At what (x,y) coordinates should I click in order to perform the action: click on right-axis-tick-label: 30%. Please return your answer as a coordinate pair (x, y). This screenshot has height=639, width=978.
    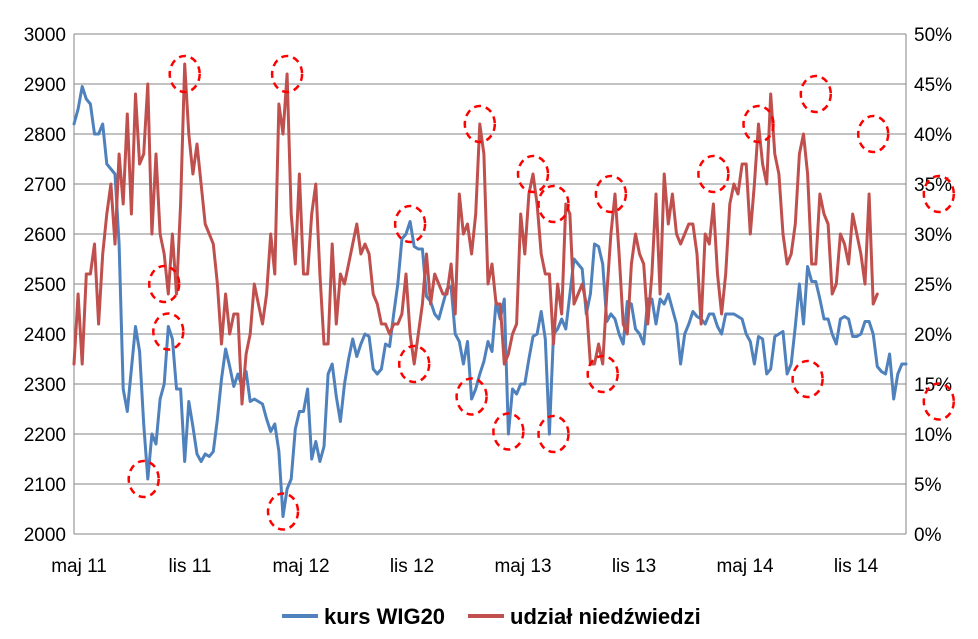
    Looking at the image, I should click on (933, 235).